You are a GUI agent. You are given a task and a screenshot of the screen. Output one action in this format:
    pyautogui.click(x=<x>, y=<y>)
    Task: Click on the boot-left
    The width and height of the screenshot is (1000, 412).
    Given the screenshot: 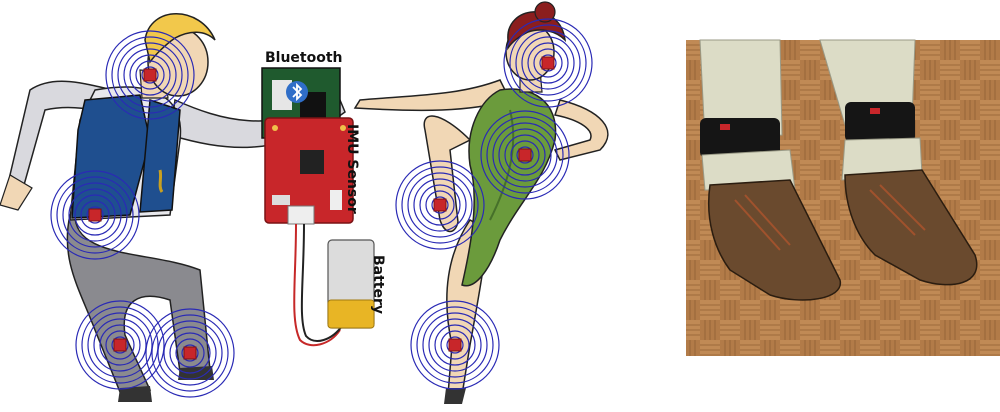 What is the action you would take?
    pyautogui.click(x=774, y=240)
    